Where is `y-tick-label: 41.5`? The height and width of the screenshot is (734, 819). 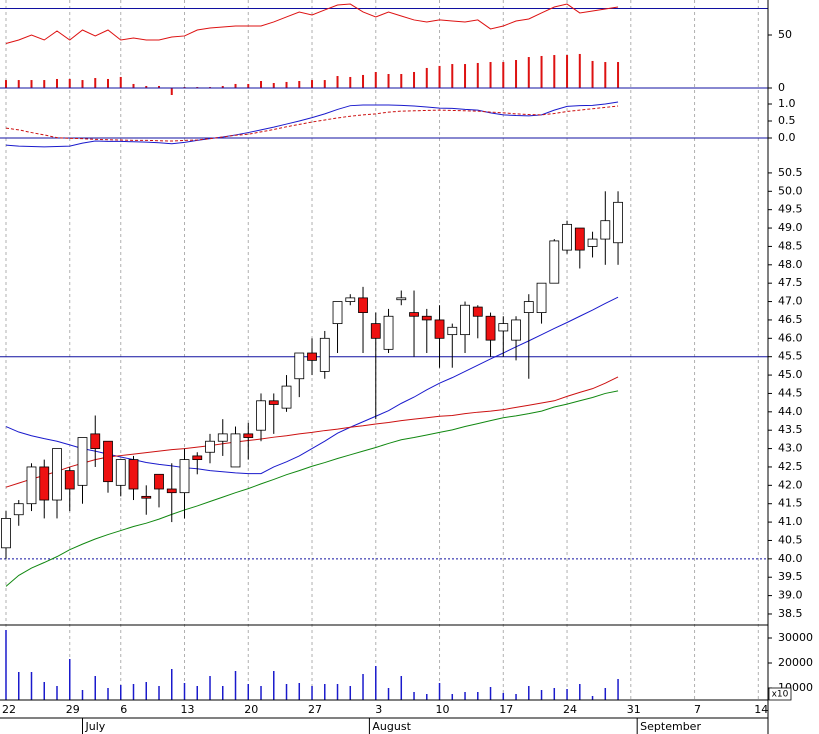 y-tick-label: 41.5 is located at coordinates (790, 503).